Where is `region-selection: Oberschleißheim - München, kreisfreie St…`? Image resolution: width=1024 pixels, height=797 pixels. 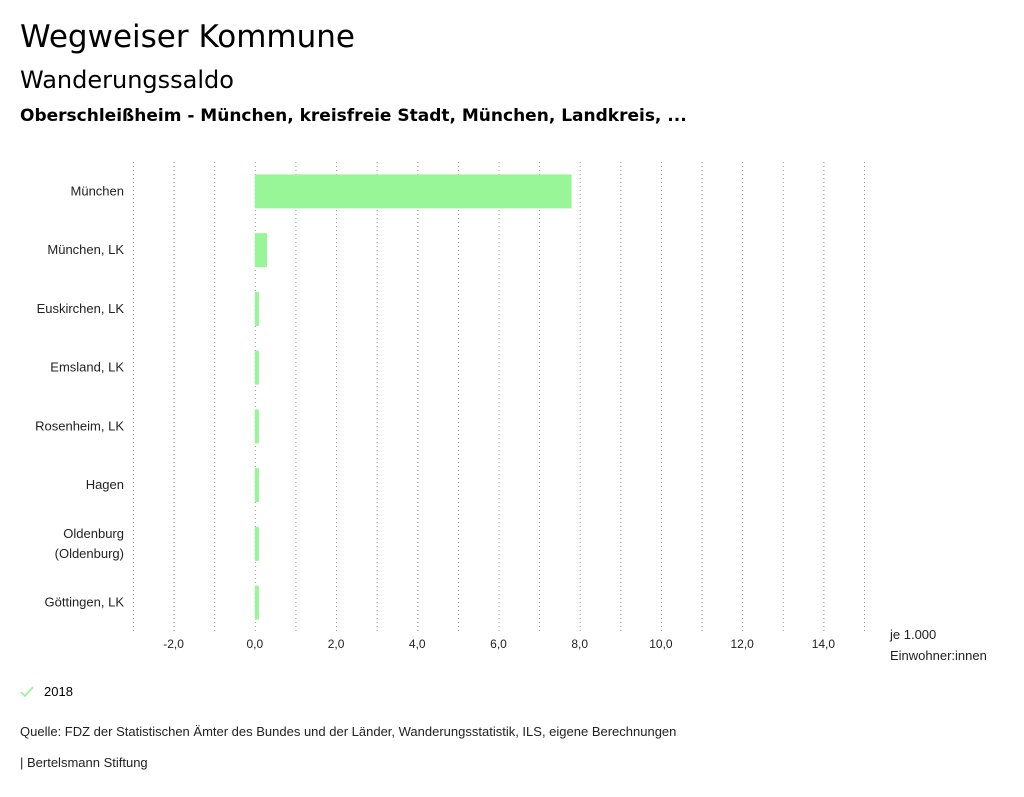 region-selection: Oberschleißheim - München, kreisfreie St… is located at coordinates (353, 116).